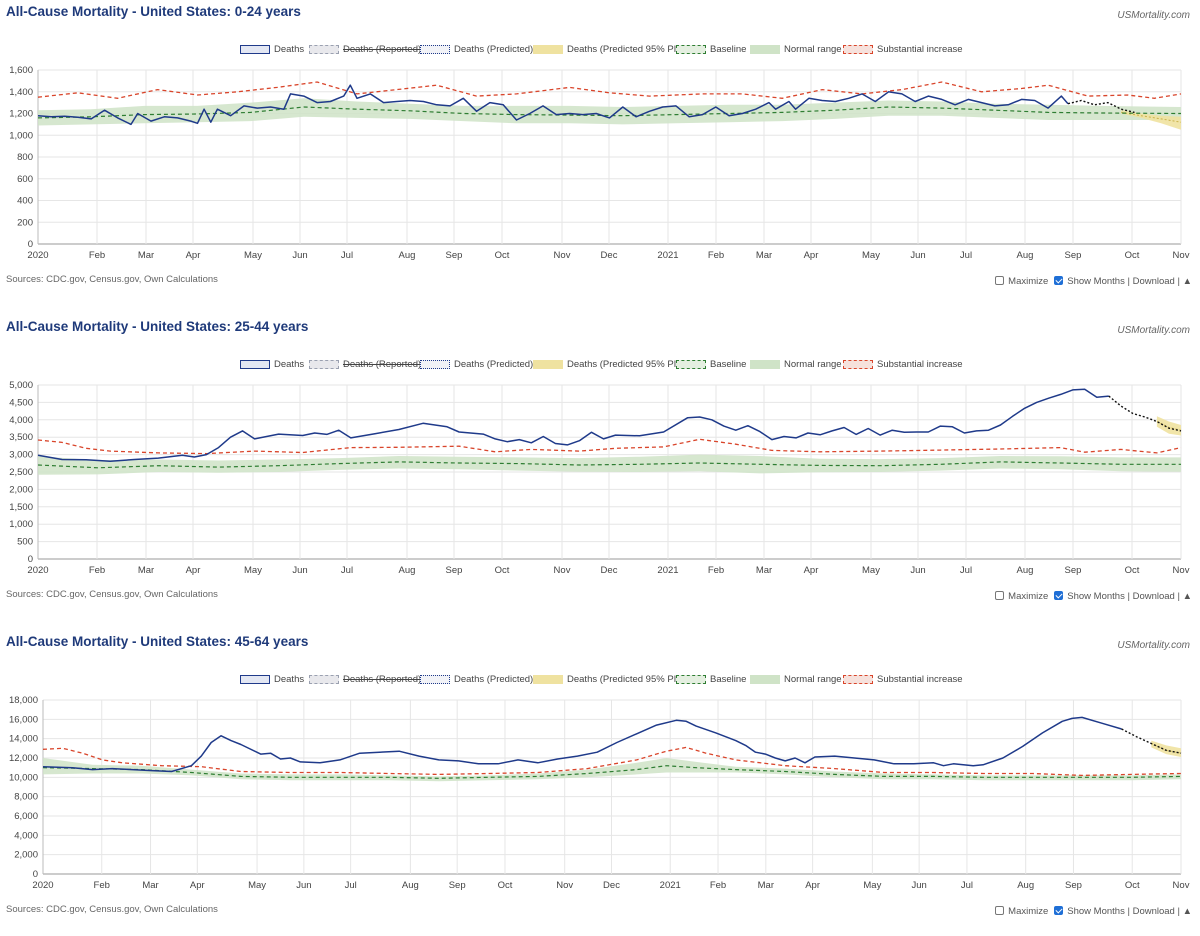 The width and height of the screenshot is (1200, 936). I want to click on y-tick-label: 14,000, so click(23, 739).